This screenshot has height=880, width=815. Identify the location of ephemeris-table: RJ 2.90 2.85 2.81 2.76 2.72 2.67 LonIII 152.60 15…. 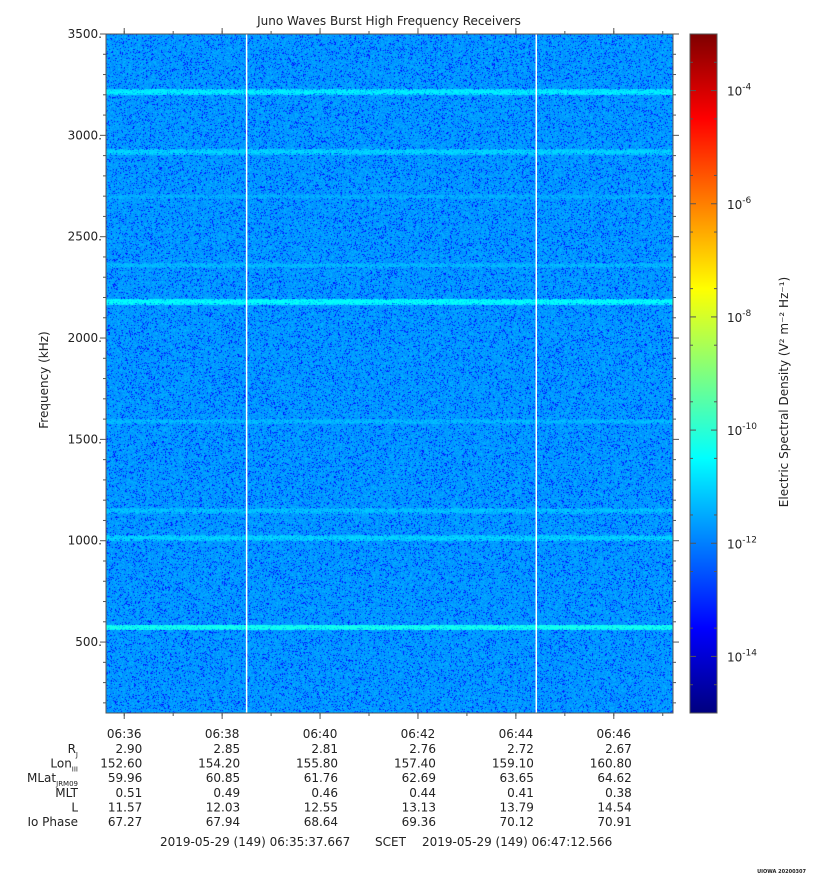
(329, 785).